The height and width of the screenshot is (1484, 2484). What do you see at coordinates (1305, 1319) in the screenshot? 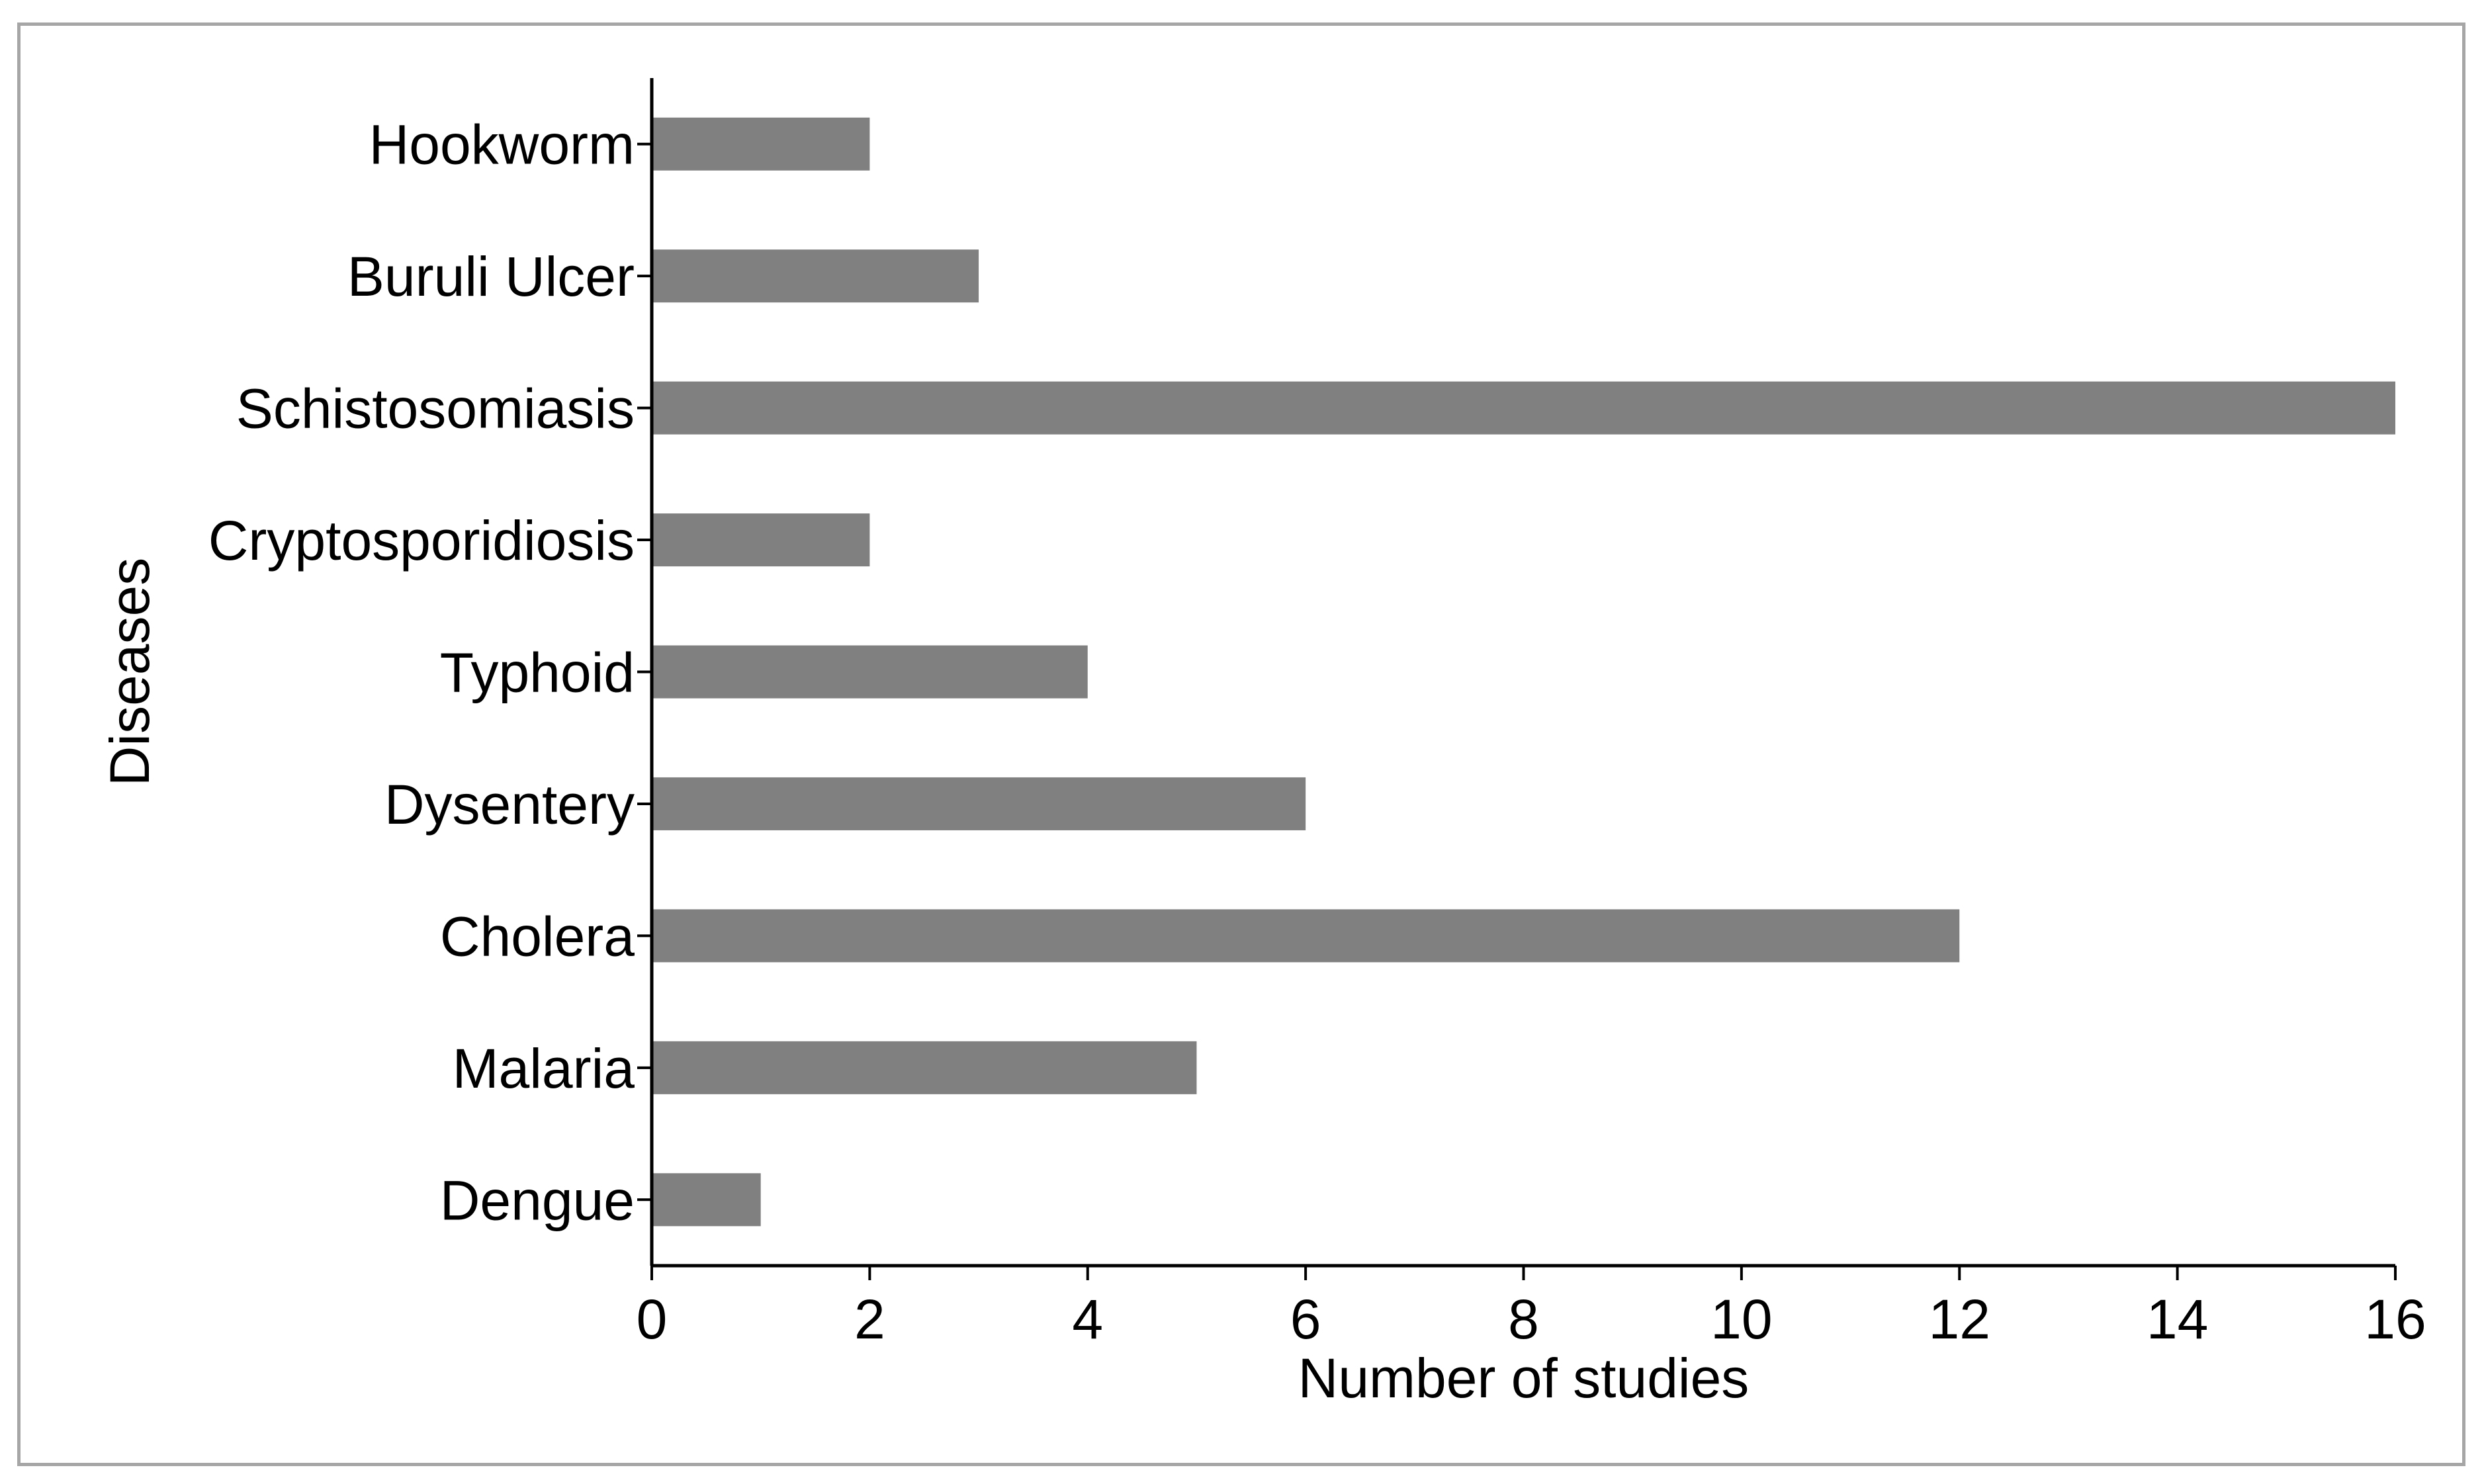
I see `x-tick-label-6: 6` at bounding box center [1305, 1319].